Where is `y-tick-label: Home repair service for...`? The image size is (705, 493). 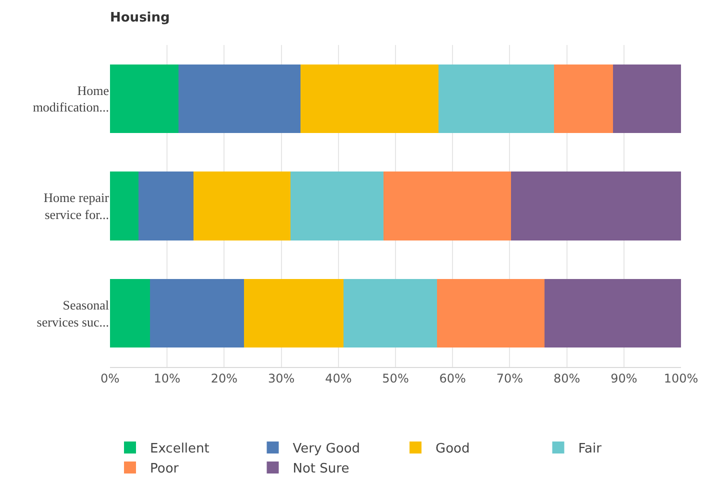
y-tick-label: Home repair service for... is located at coordinates (77, 206).